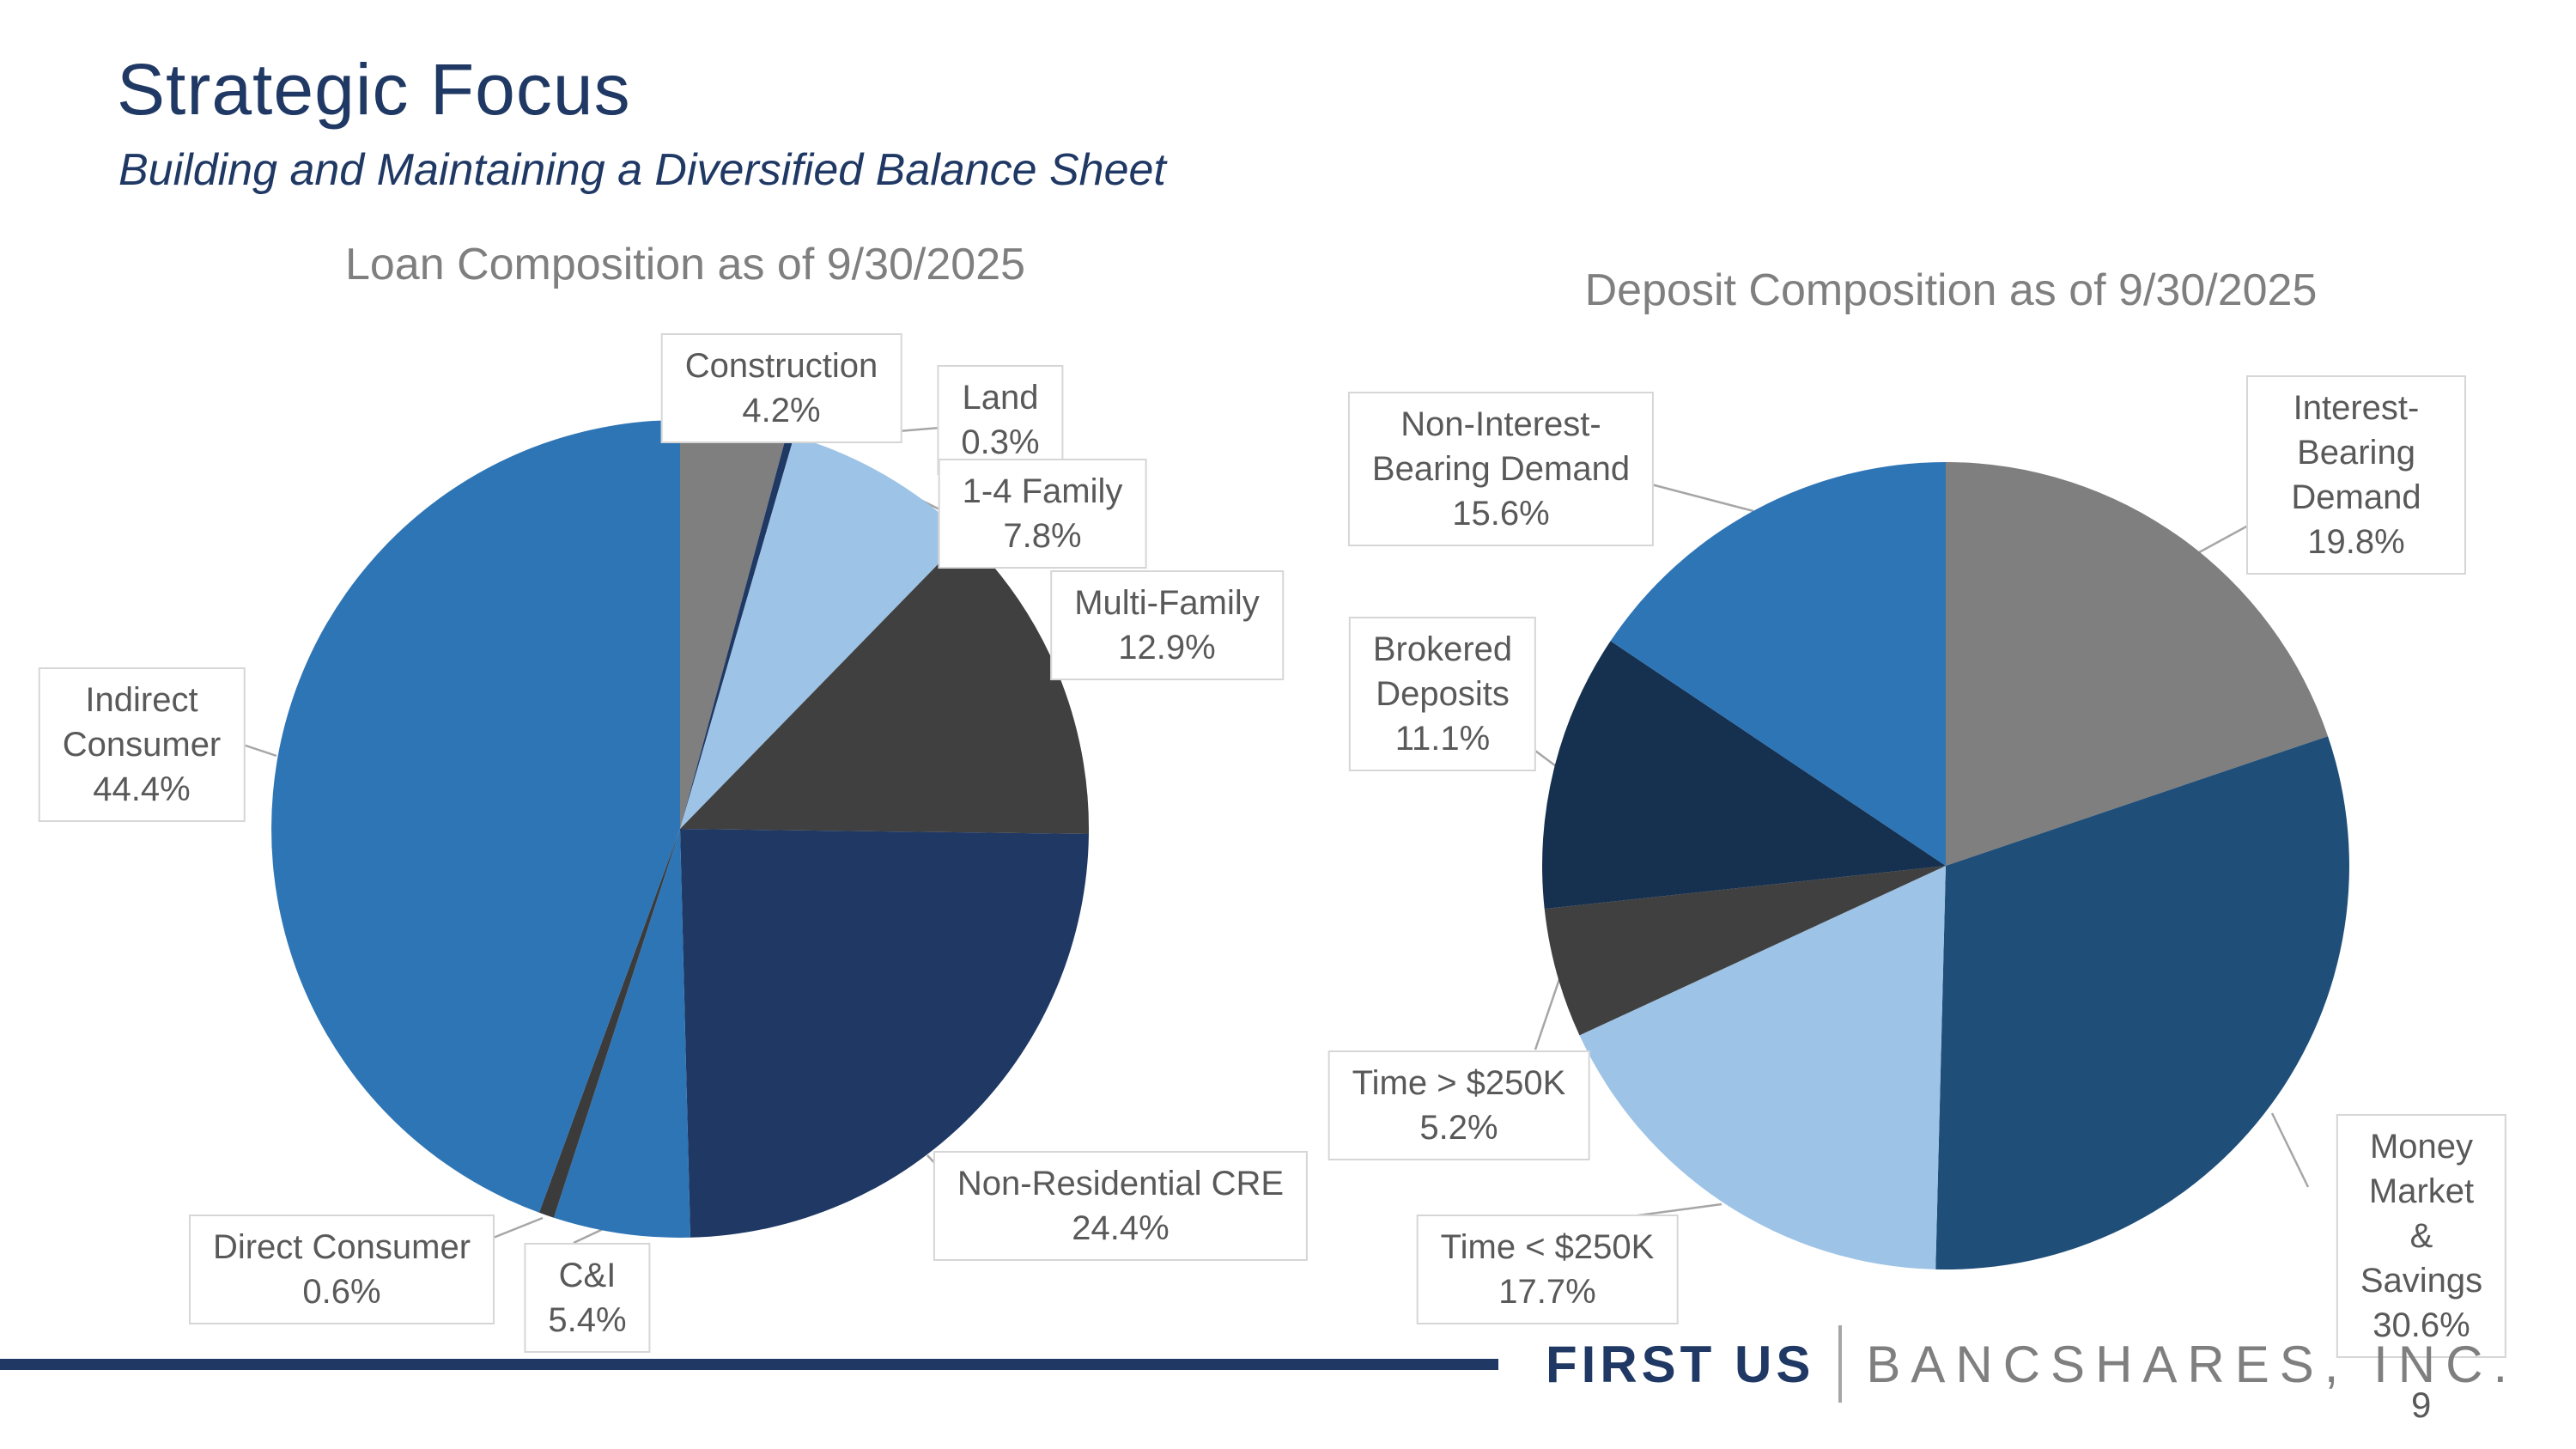 This screenshot has width=2576, height=1449. Describe the element at coordinates (781, 388) in the screenshot. I see `callout-construction: Construction 4.2%` at that location.